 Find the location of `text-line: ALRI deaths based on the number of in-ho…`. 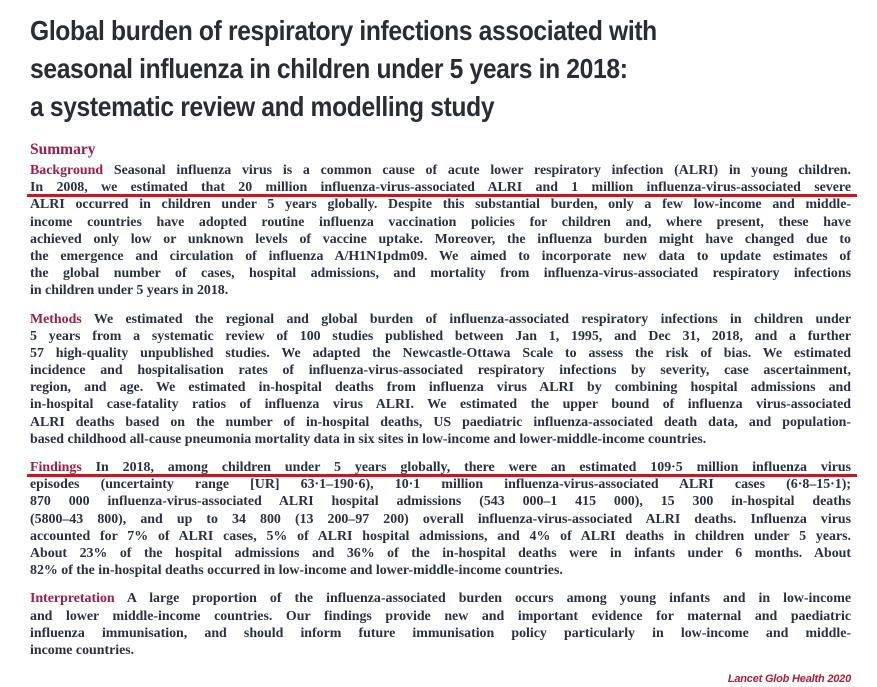

text-line: ALRI deaths based on the number of in-ho… is located at coordinates (440, 422).